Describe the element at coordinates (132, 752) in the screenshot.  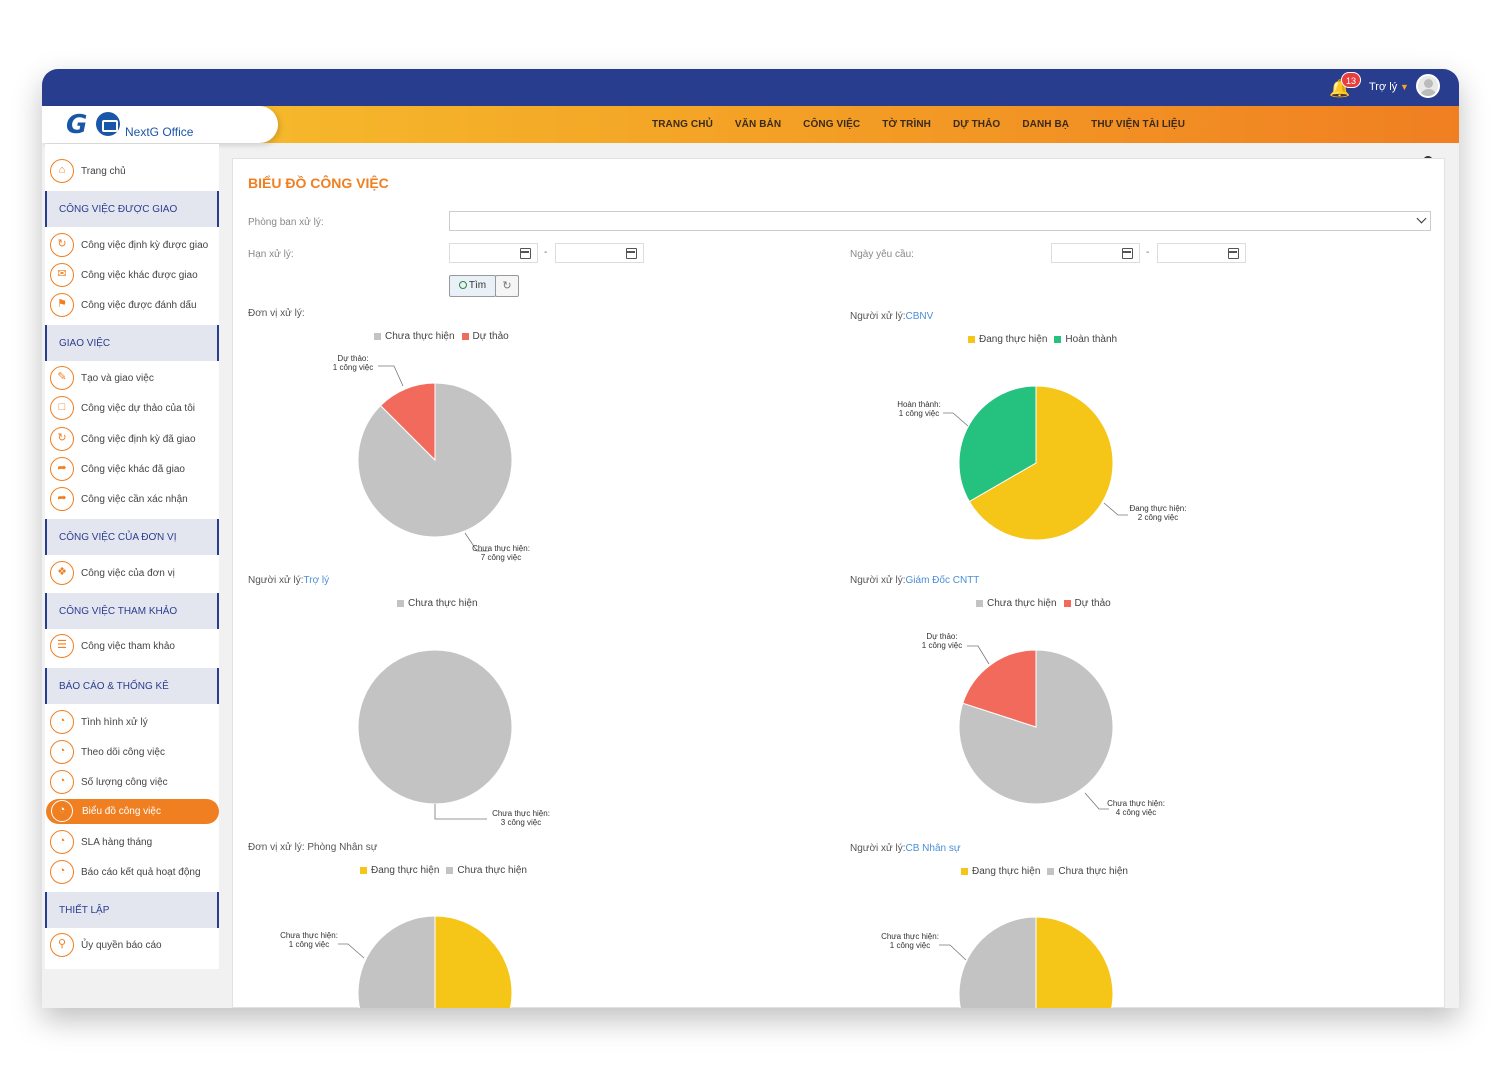
I see `sidebar-item-follow: ◔ Theo dõi công việc` at that location.